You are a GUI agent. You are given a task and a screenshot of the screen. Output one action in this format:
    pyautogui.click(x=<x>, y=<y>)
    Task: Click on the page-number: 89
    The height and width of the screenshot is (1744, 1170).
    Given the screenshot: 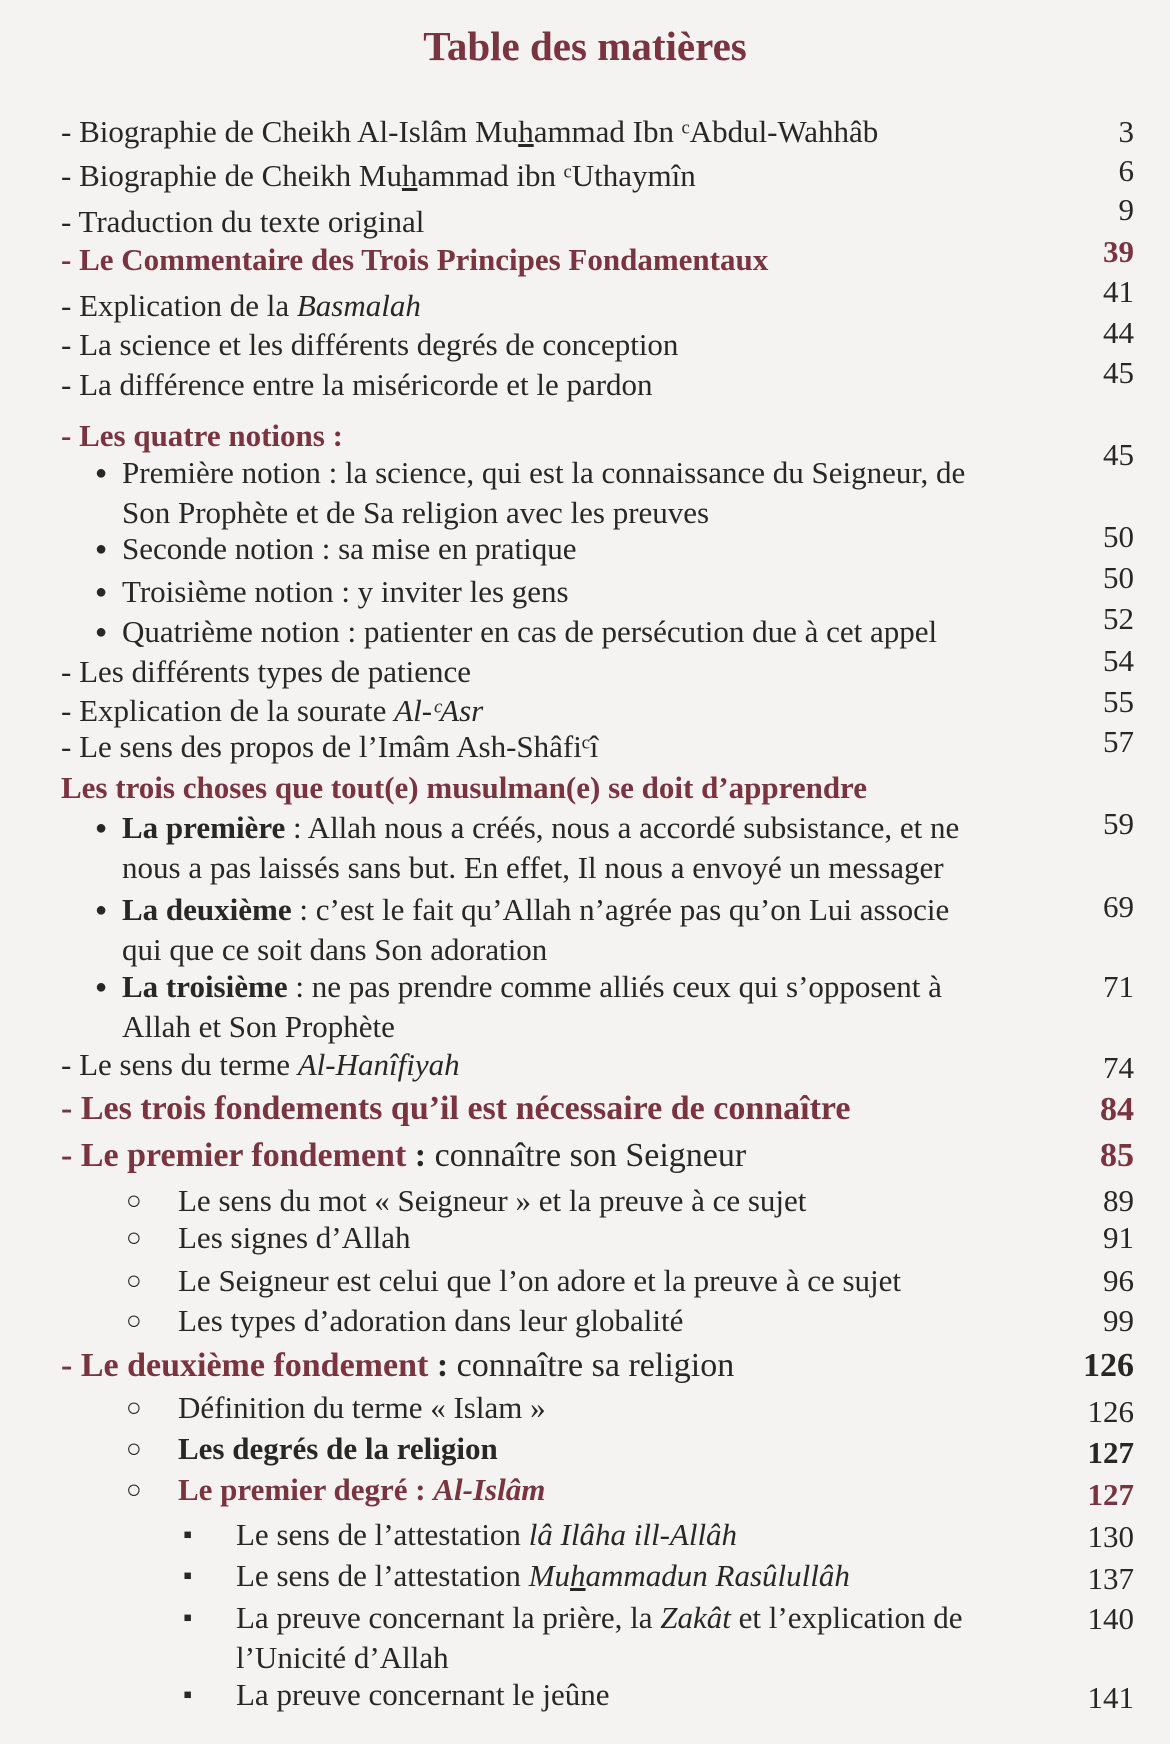 What is the action you would take?
    pyautogui.click(x=1118, y=1200)
    